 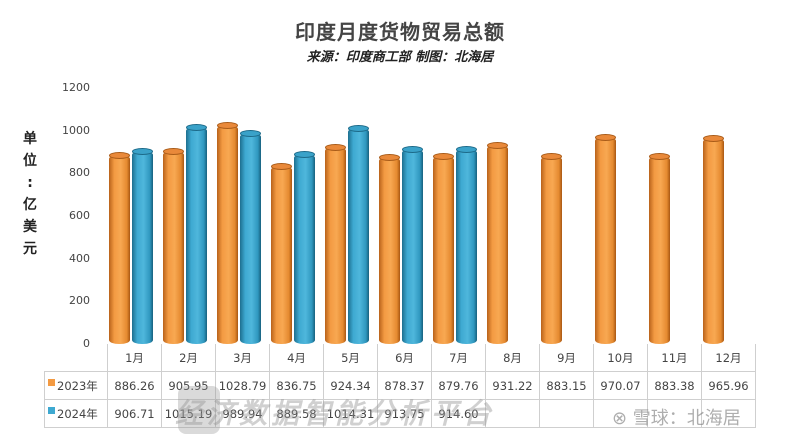 I want to click on bar-2024年-3月, so click(x=250, y=236).